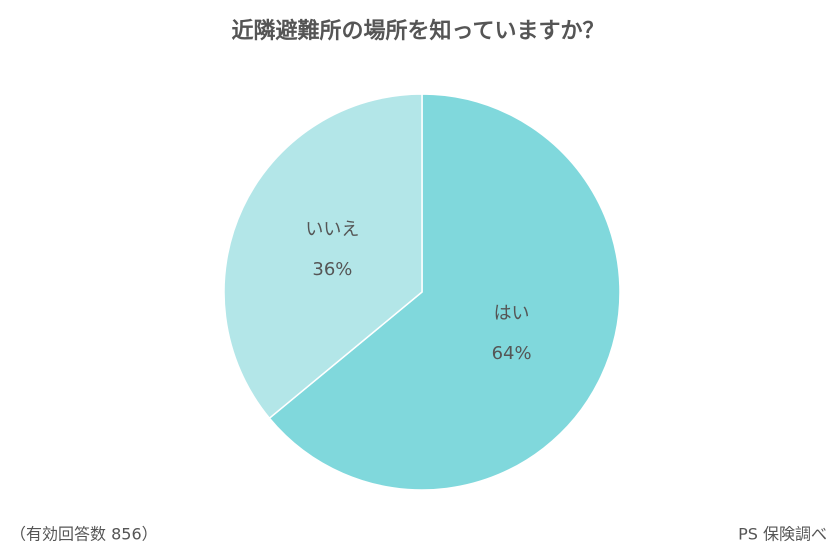 The height and width of the screenshot is (560, 837). I want to click on chart-title: 近隣避難所の場所を知っていますか？, so click(418, 31).